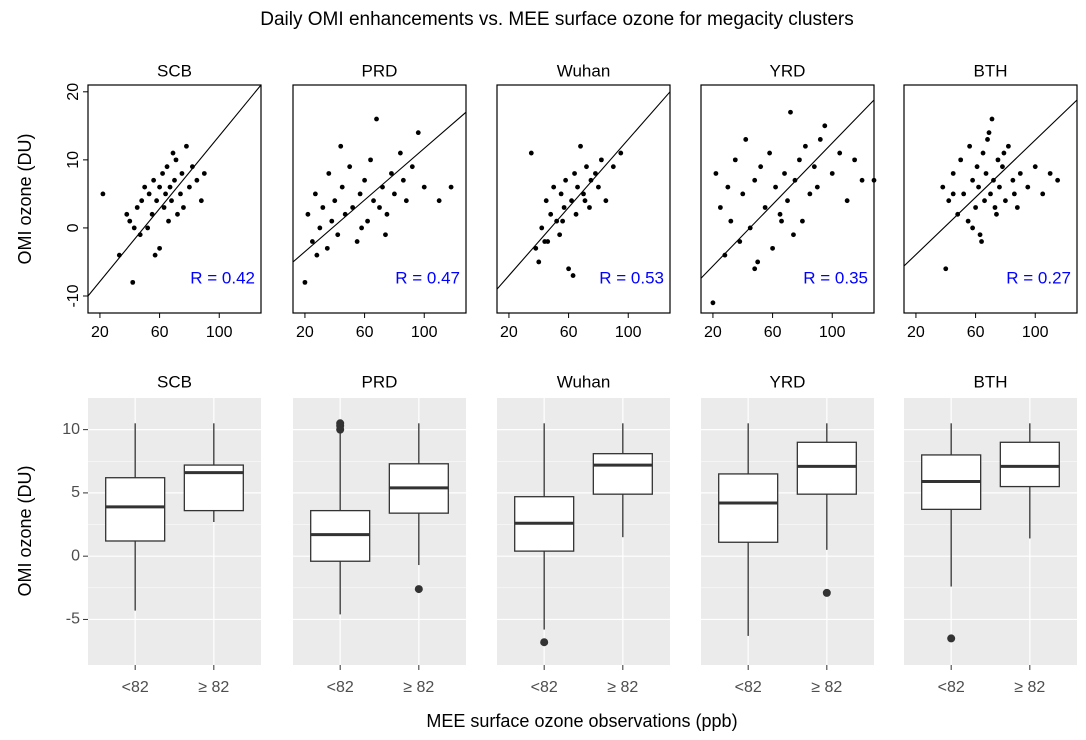 The image size is (1086, 740). Describe the element at coordinates (75, 492) in the screenshot. I see `y-tick-label: 5` at that location.